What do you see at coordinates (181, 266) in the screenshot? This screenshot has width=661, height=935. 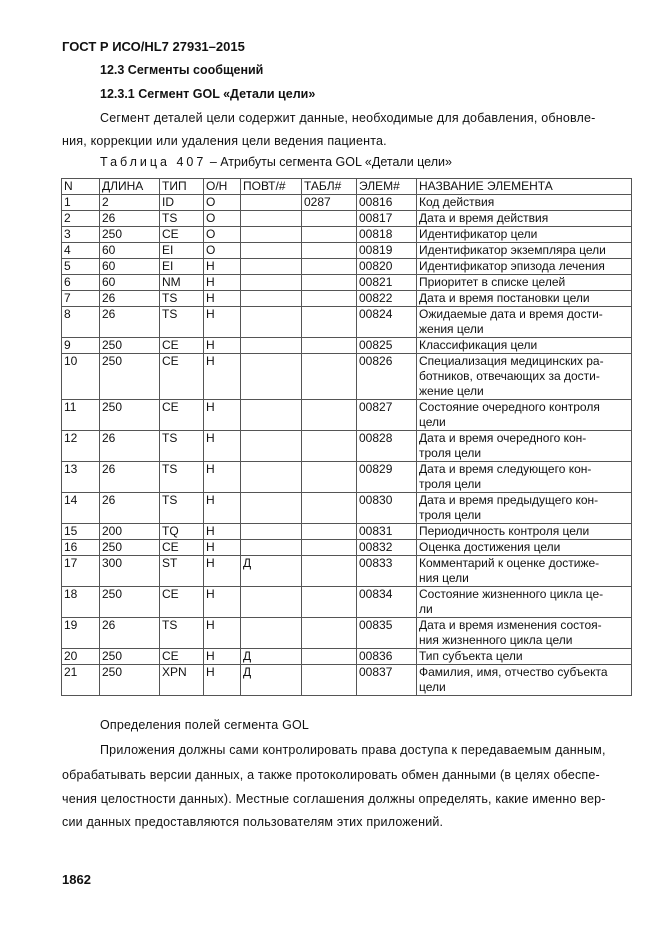 I see `table-cell: EI` at bounding box center [181, 266].